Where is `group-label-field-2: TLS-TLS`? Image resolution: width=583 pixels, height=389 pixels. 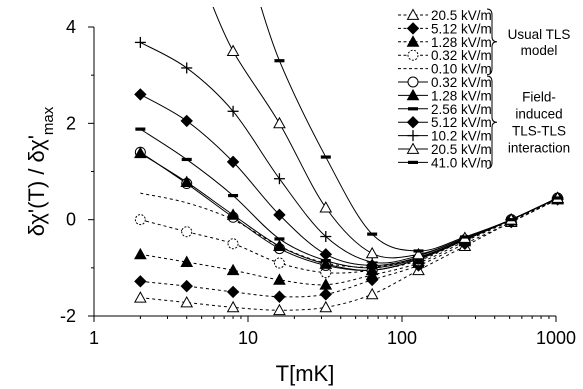 group-label-field-2: TLS-TLS is located at coordinates (539, 131).